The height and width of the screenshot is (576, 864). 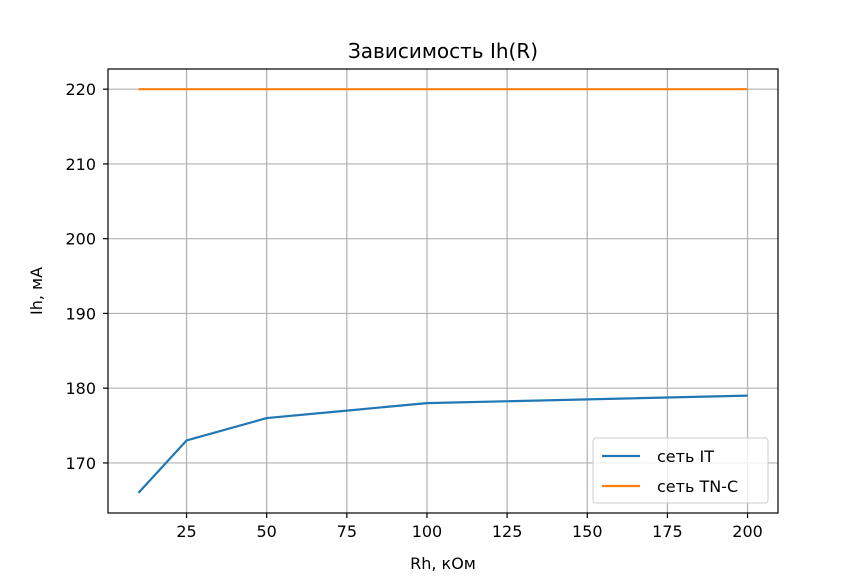 What do you see at coordinates (347, 531) in the screenshot?
I see `x-tick-label: 75` at bounding box center [347, 531].